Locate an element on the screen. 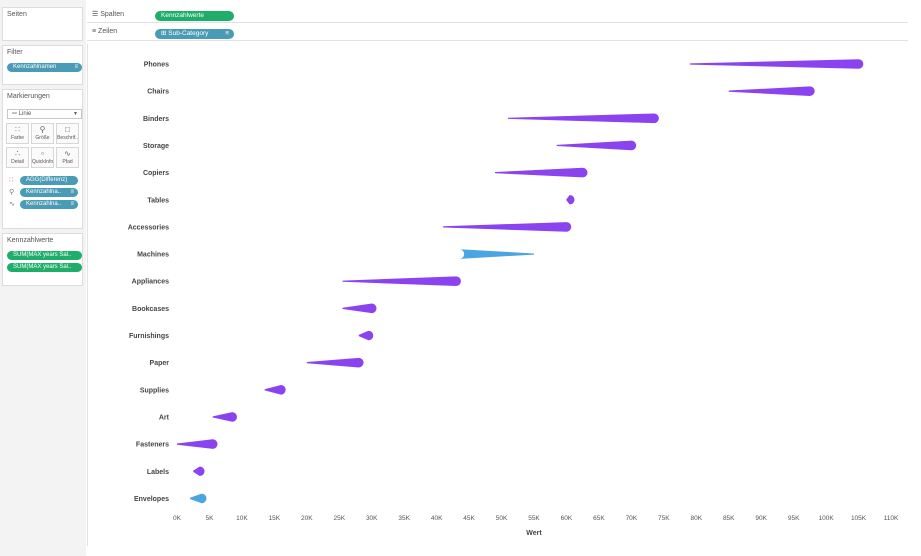 The height and width of the screenshot is (556, 921). rows-shelf: ≡ Zeilen ⊞ Sub-Category ≡ is located at coordinates (497, 33).